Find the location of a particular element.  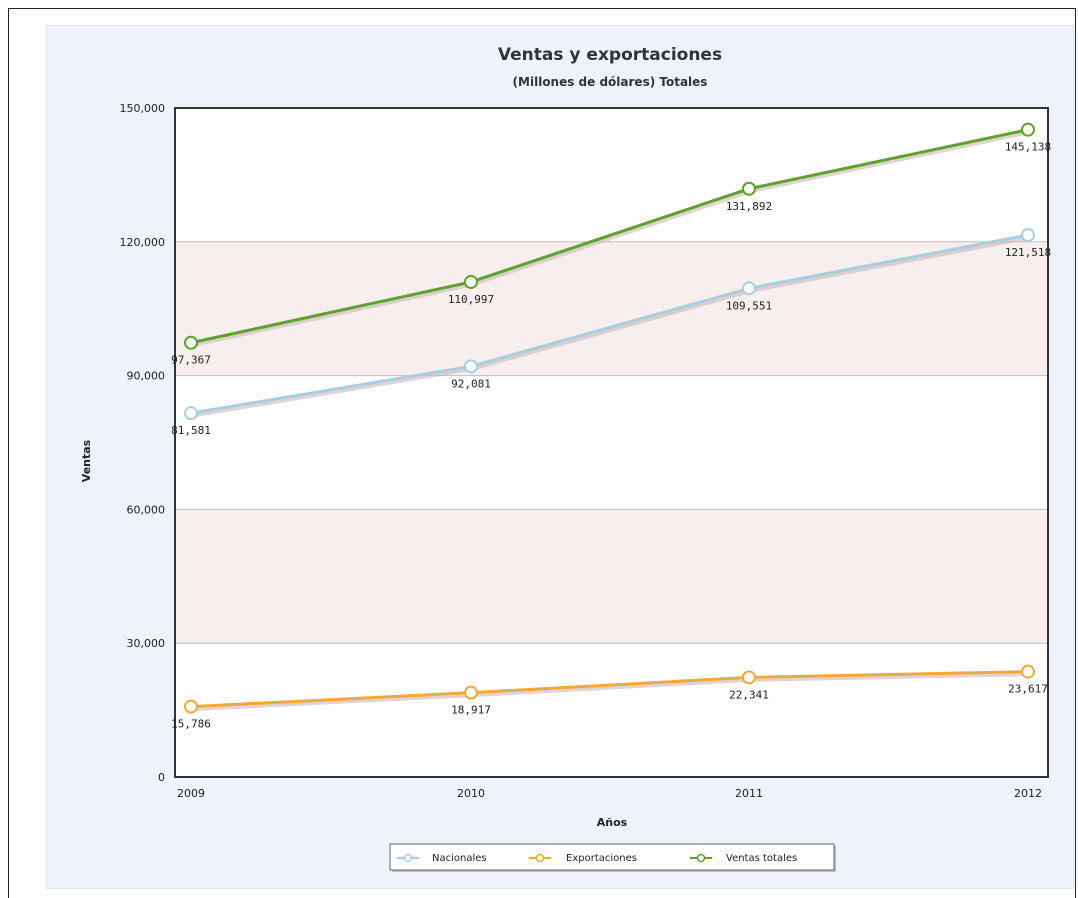

data-label: 110,997 is located at coordinates (471, 299).